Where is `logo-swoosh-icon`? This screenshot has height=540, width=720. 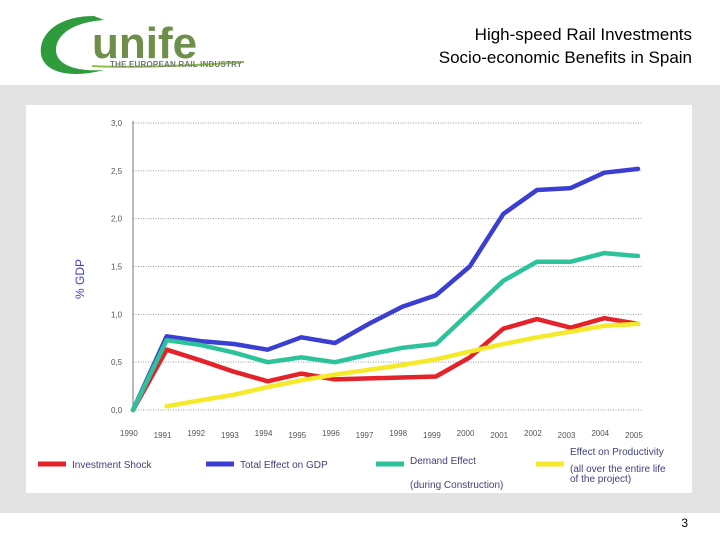 logo-swoosh-icon is located at coordinates (142, 45).